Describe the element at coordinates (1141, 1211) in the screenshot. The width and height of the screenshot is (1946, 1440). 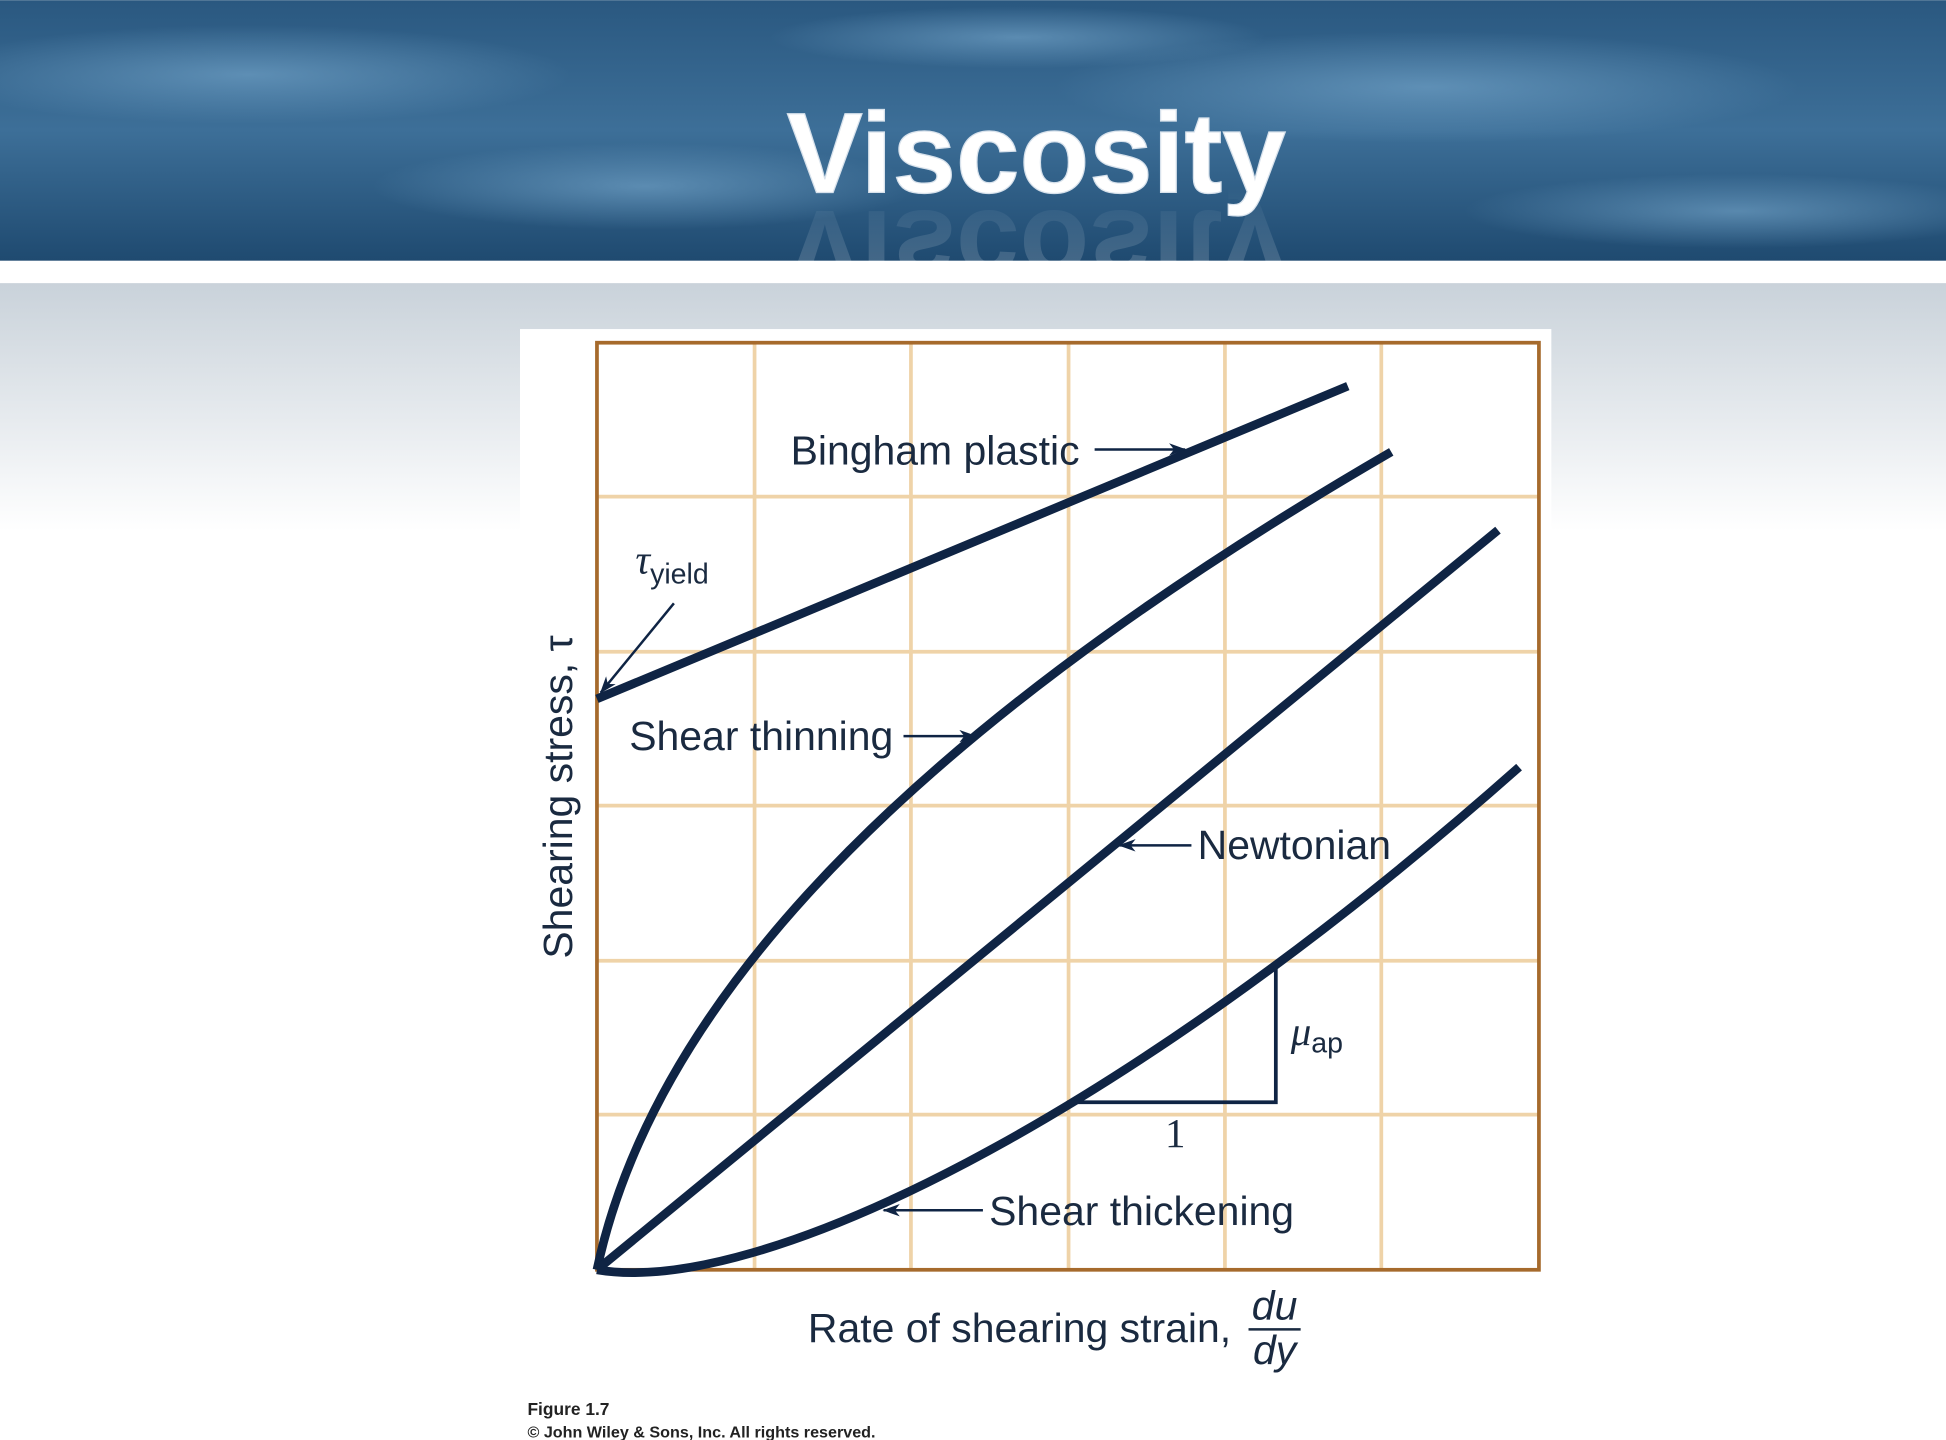
I see `label-shear-thickening: Shear thickening` at that location.